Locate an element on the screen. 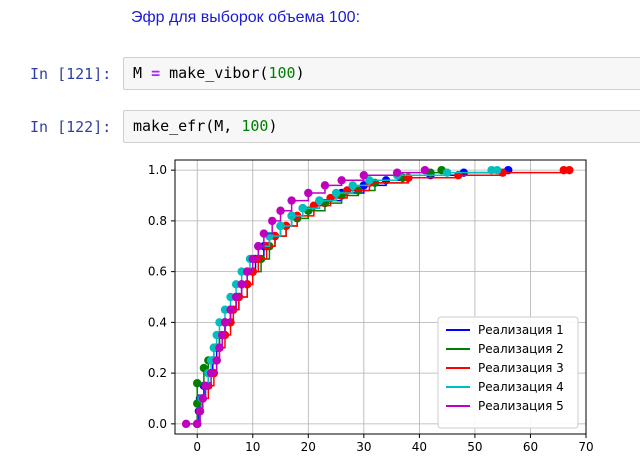 This screenshot has height=469, width=640. code-cell-121: M = make_vibor(100) is located at coordinates (381, 73).